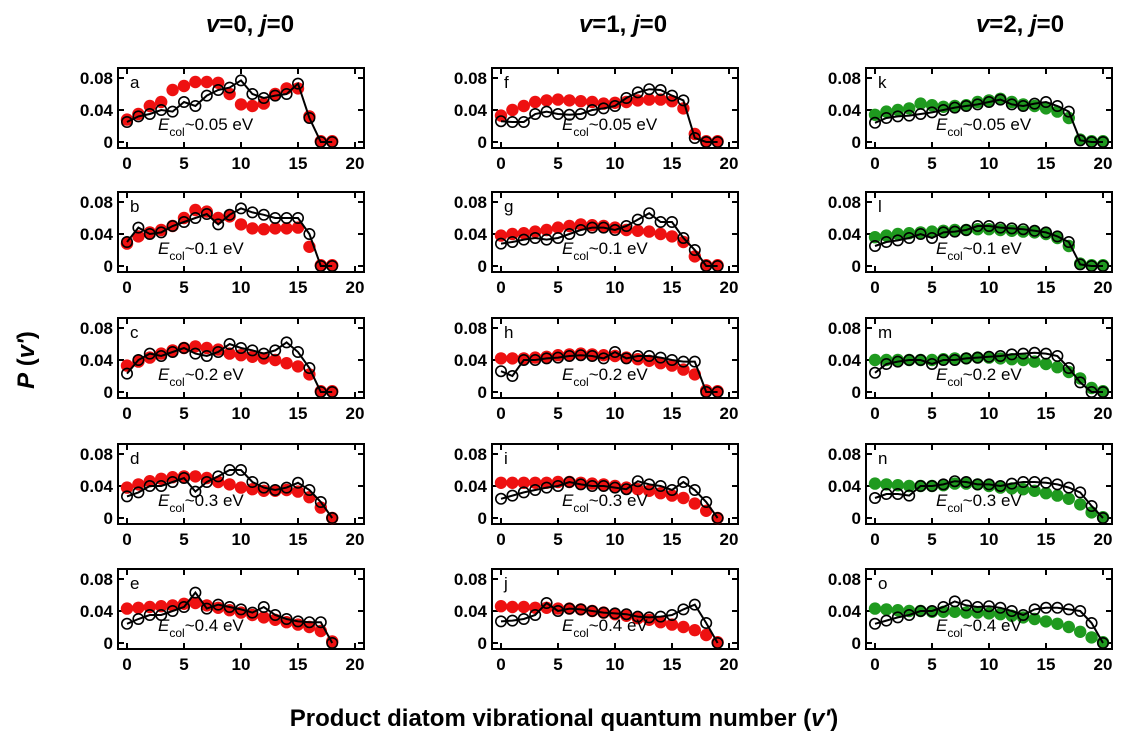  I want to click on energy-annotation: Ecol~0.2 eV, so click(201, 377).